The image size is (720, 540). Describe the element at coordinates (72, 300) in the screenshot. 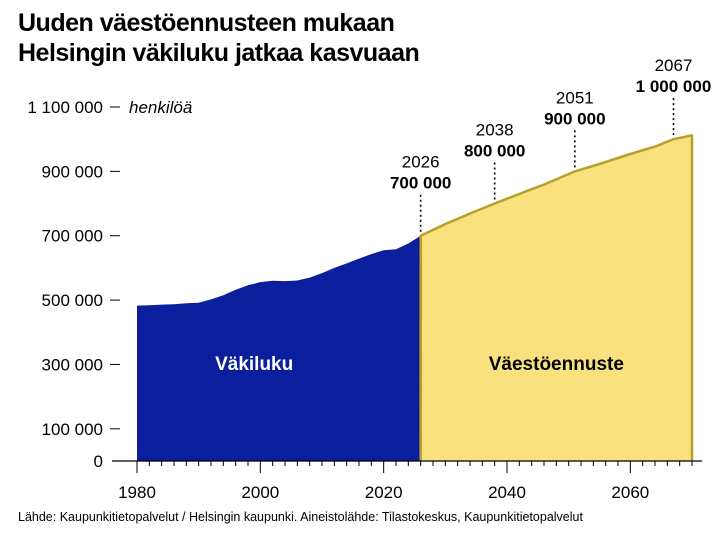

I see `y-tick-label: 500 000` at that location.